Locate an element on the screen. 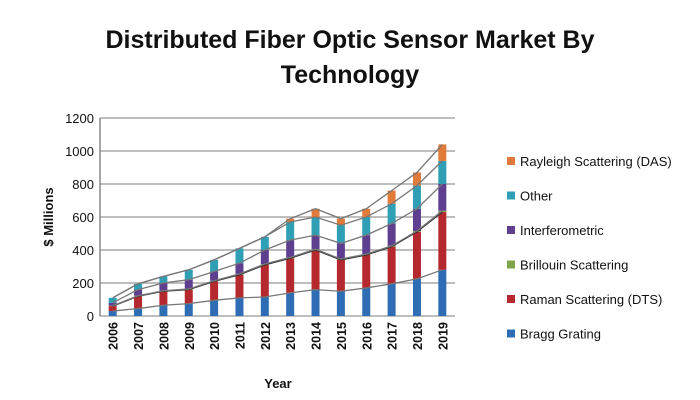 The image size is (700, 400). x-tick-label: 2014 is located at coordinates (317, 336).